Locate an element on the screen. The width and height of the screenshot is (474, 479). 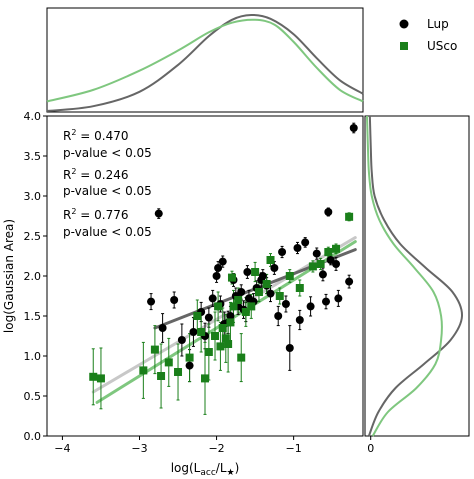
y-axis-label: log(Gaussian Area) is located at coordinates (9, 276).